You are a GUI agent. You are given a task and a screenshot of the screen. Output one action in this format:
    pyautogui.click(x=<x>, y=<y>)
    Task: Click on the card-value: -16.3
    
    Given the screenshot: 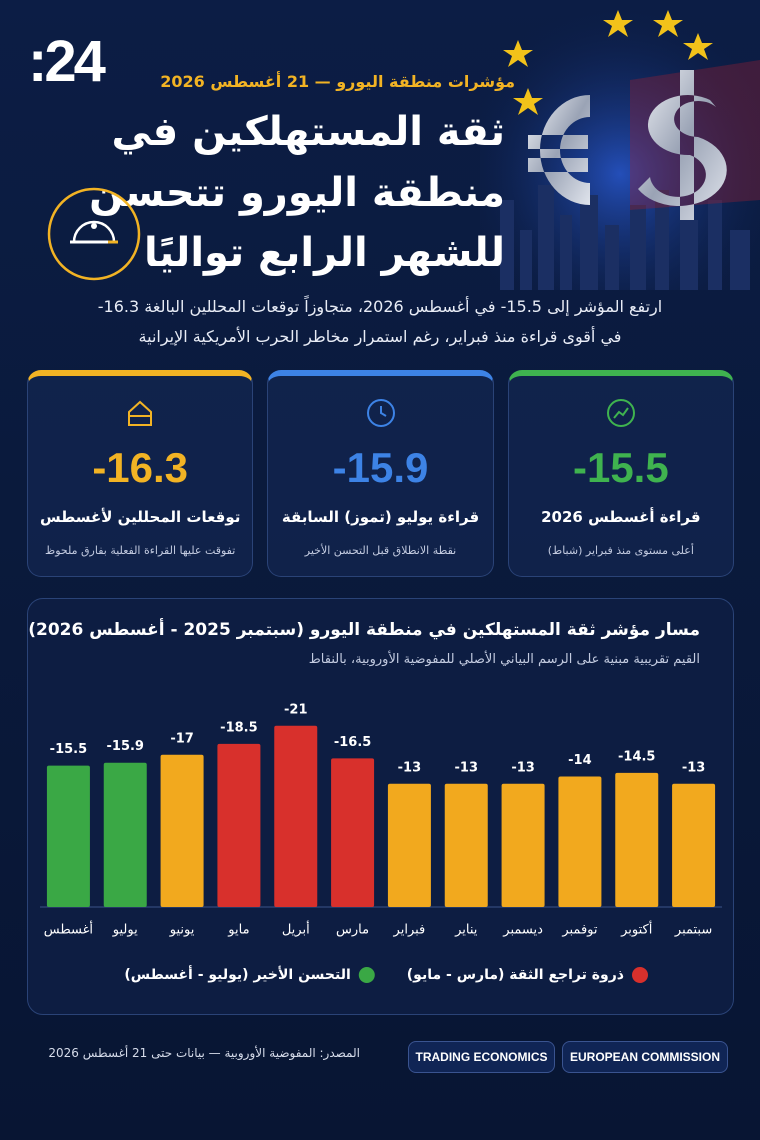 What is the action you would take?
    pyautogui.click(x=140, y=467)
    